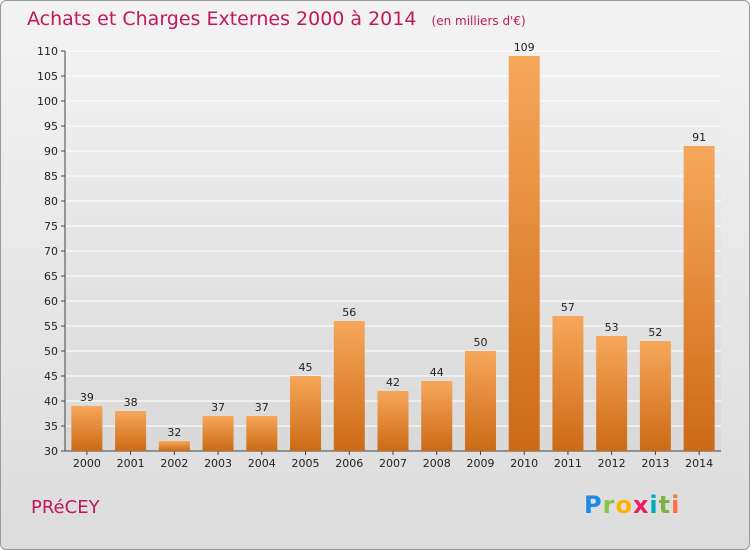 Image resolution: width=750 pixels, height=550 pixels. What do you see at coordinates (349, 463) in the screenshot?
I see `x-tick-label: 2006` at bounding box center [349, 463].